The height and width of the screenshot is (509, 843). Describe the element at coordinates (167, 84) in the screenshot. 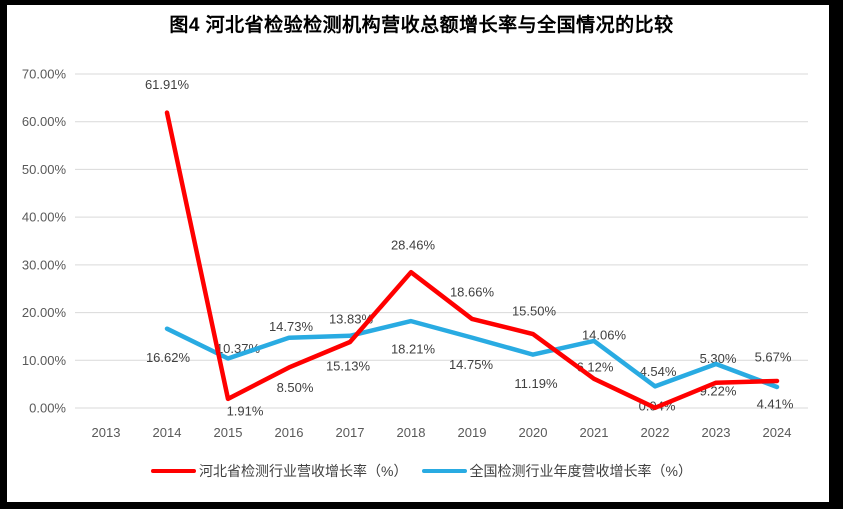

I see `data-label: 61.91%` at that location.